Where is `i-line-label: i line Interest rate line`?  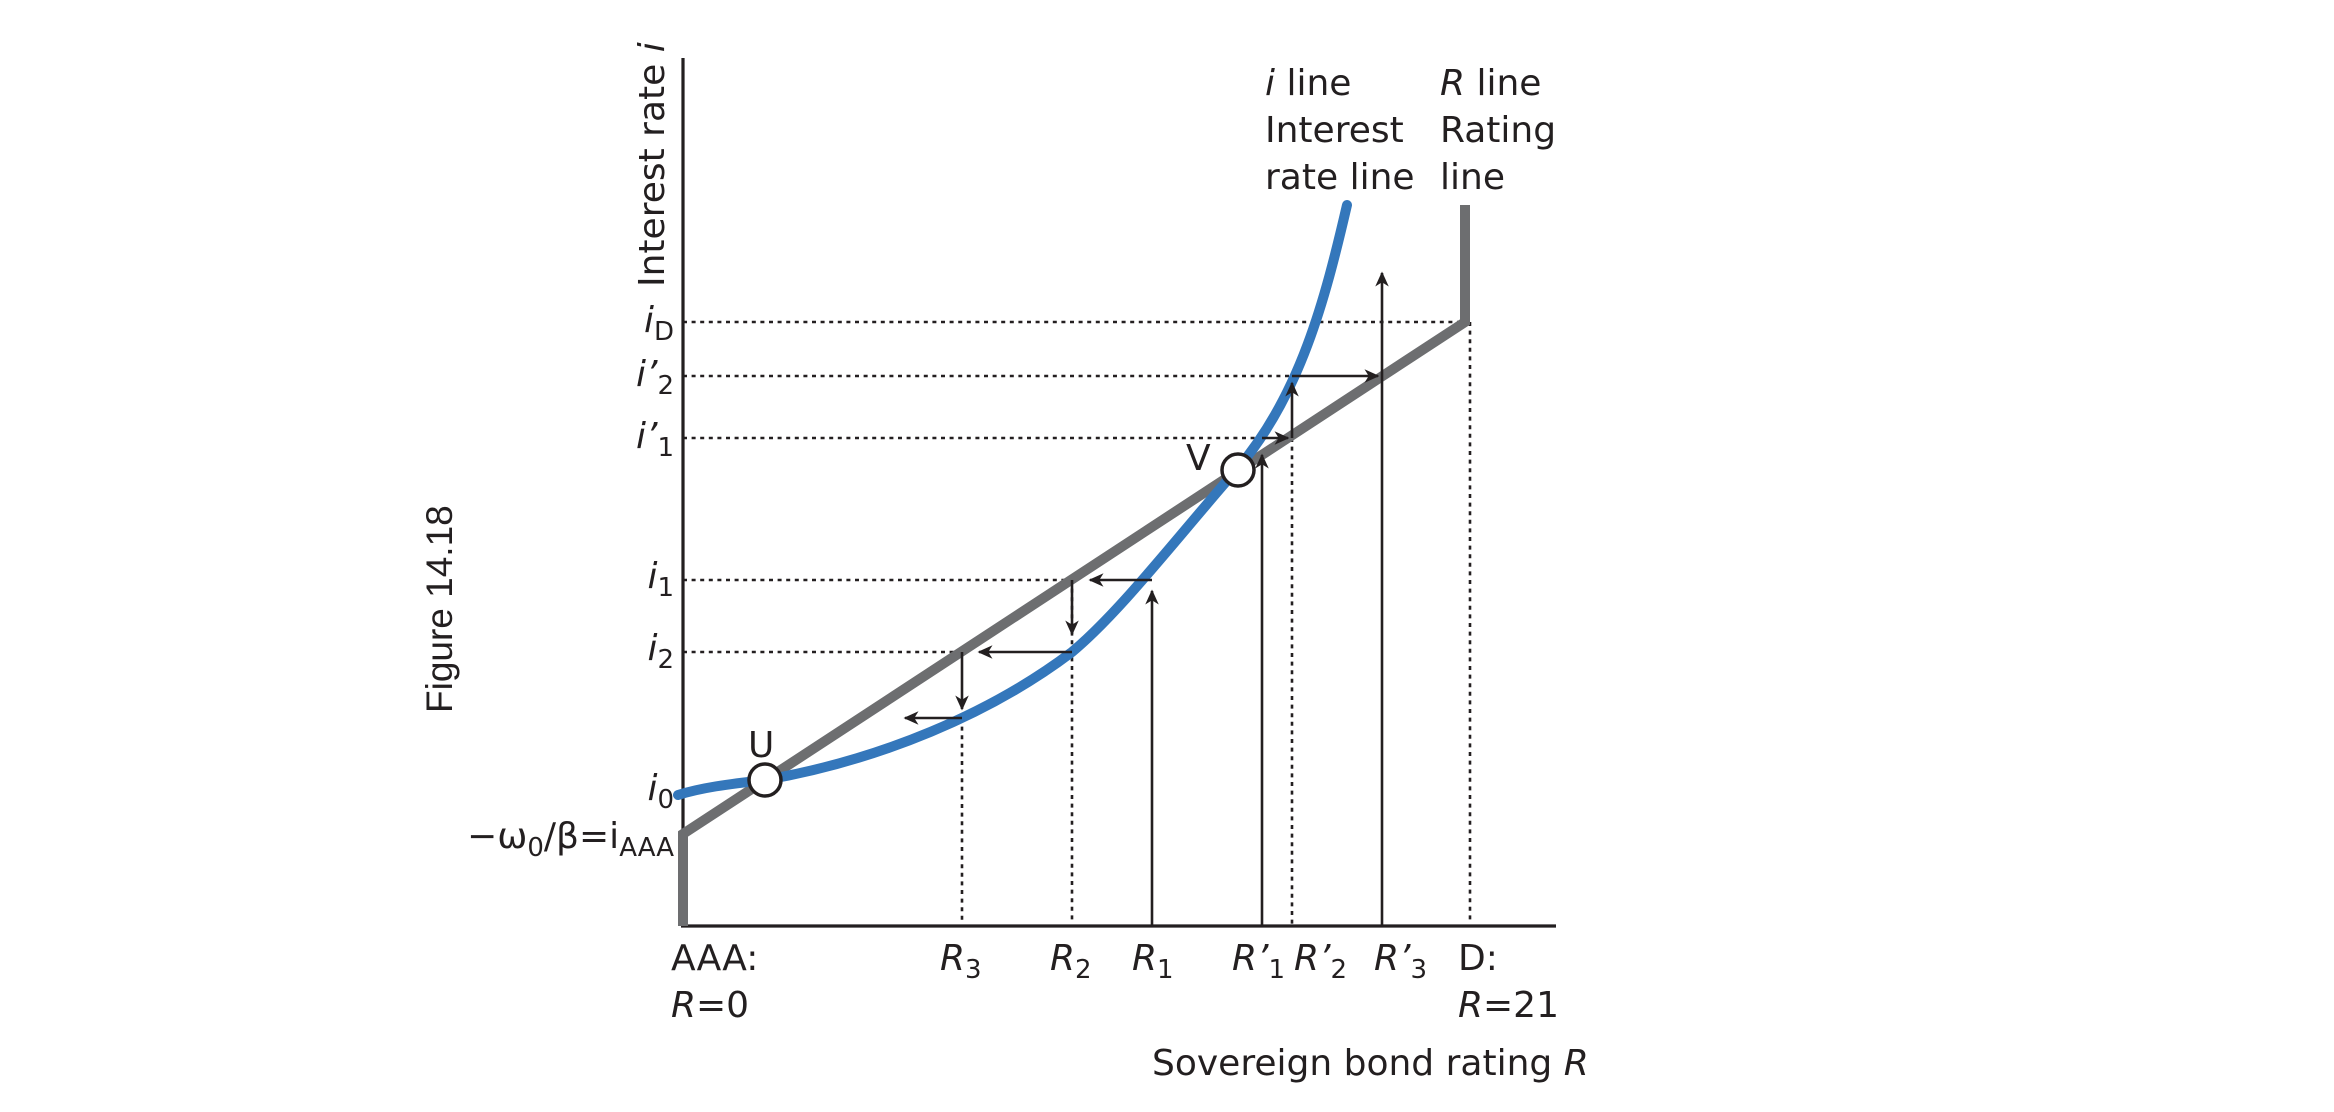
i-line-label: i line Interest rate line is located at coordinates (1340, 130).